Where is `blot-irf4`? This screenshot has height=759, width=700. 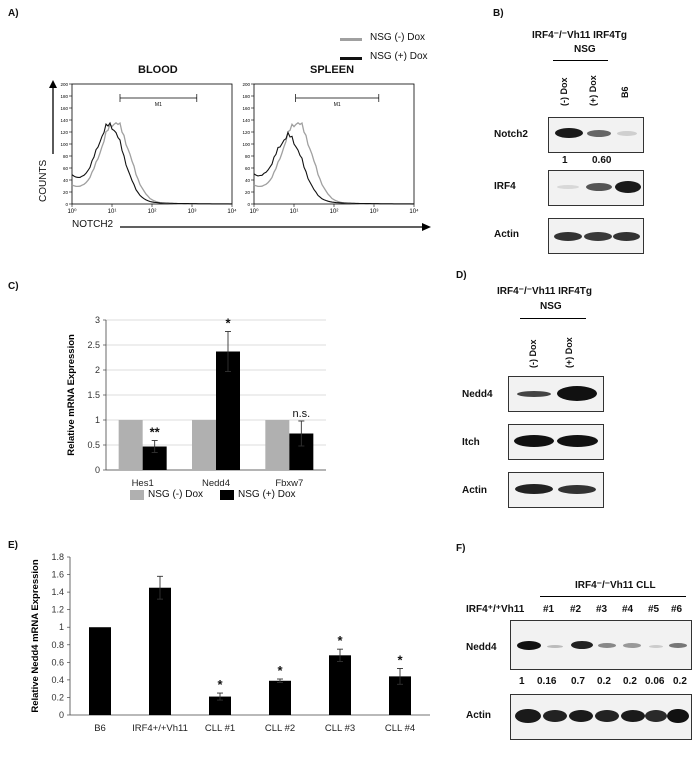 blot-irf4 is located at coordinates (596, 188).